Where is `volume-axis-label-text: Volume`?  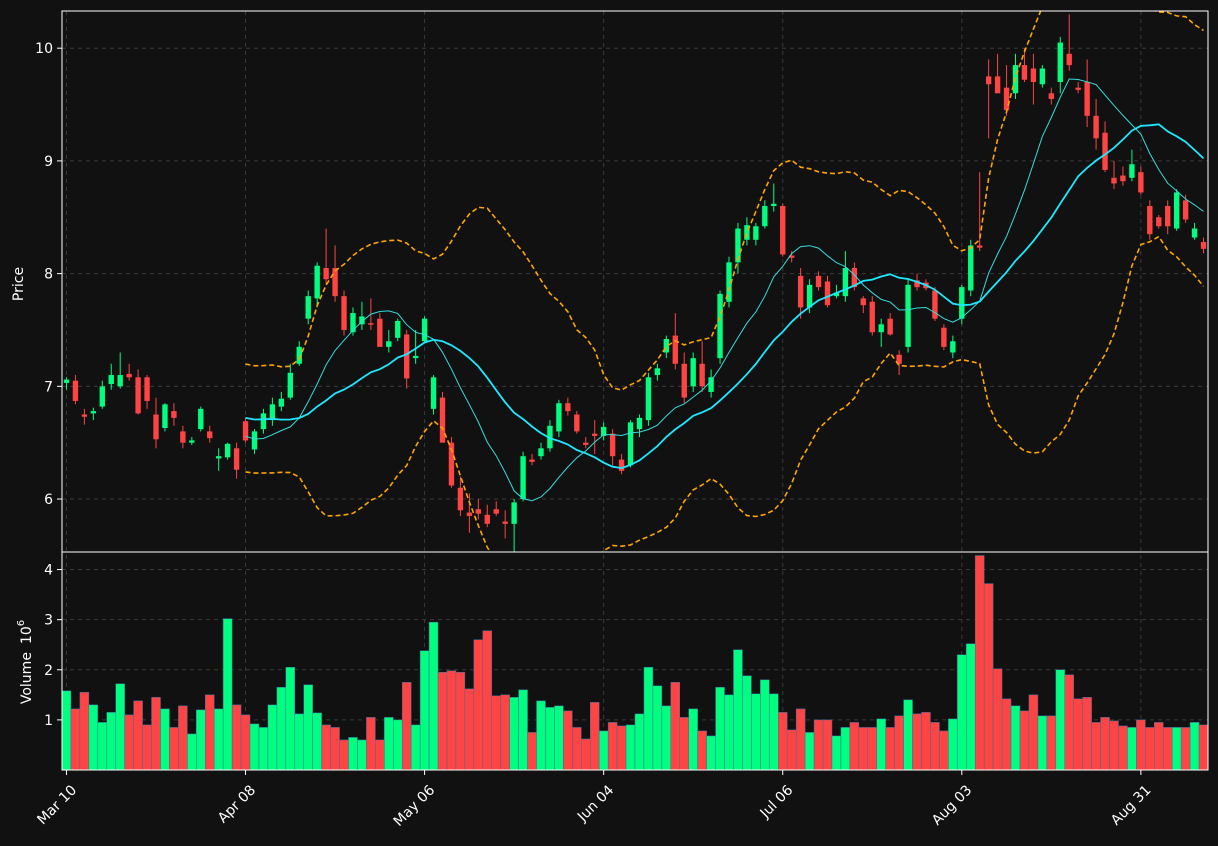 volume-axis-label-text: Volume is located at coordinates (27, 678).